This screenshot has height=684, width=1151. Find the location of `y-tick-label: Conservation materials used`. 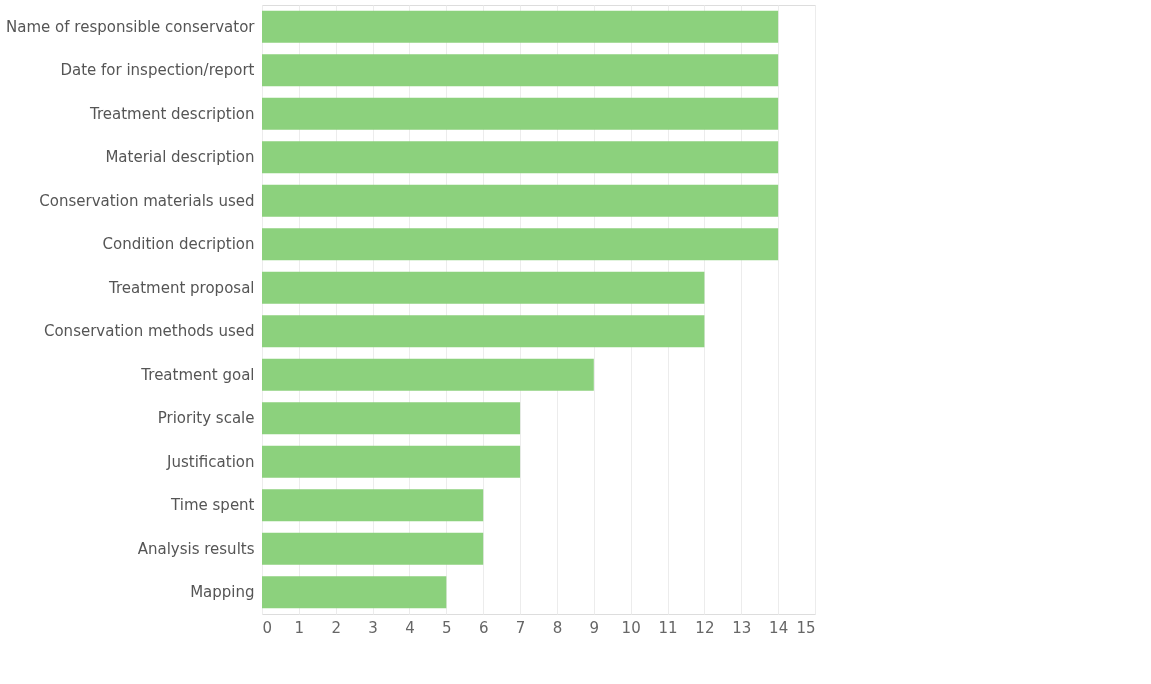

y-tick-label: Conservation materials used is located at coordinates (147, 200).